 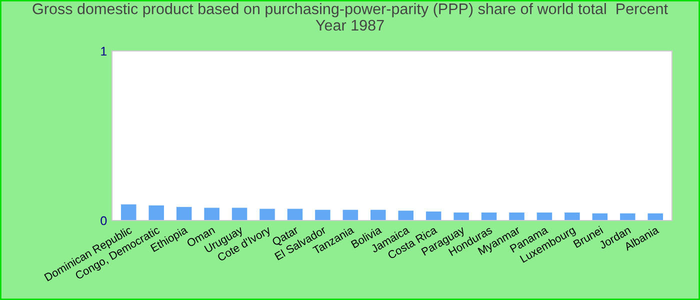 What do you see at coordinates (104, 51) in the screenshot?
I see `y-tick-label: 1` at bounding box center [104, 51].